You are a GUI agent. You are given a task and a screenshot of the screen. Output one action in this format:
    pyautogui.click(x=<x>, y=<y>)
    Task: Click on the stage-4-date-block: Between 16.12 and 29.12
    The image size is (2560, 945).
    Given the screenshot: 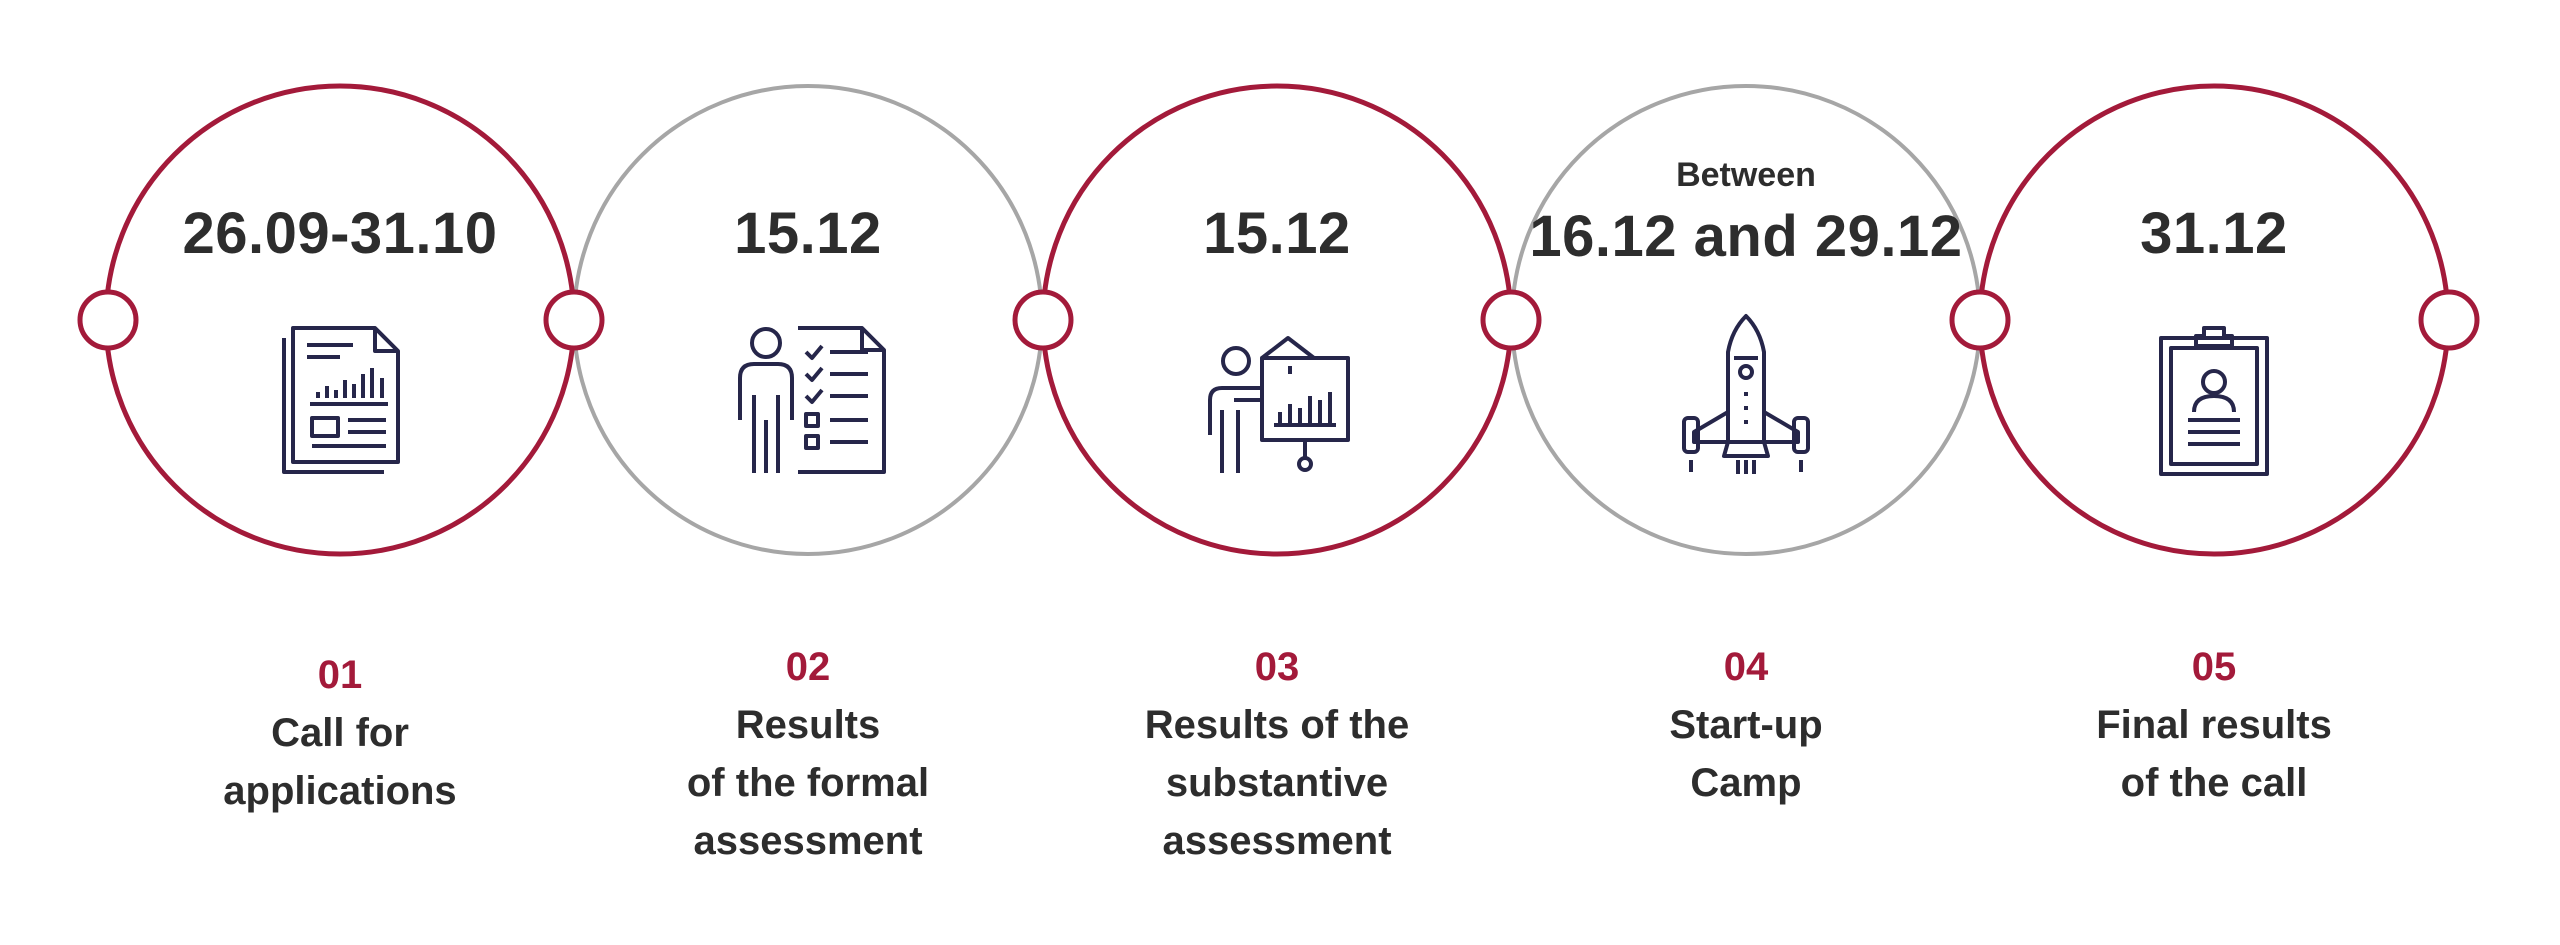 What is the action you would take?
    pyautogui.click(x=1746, y=213)
    